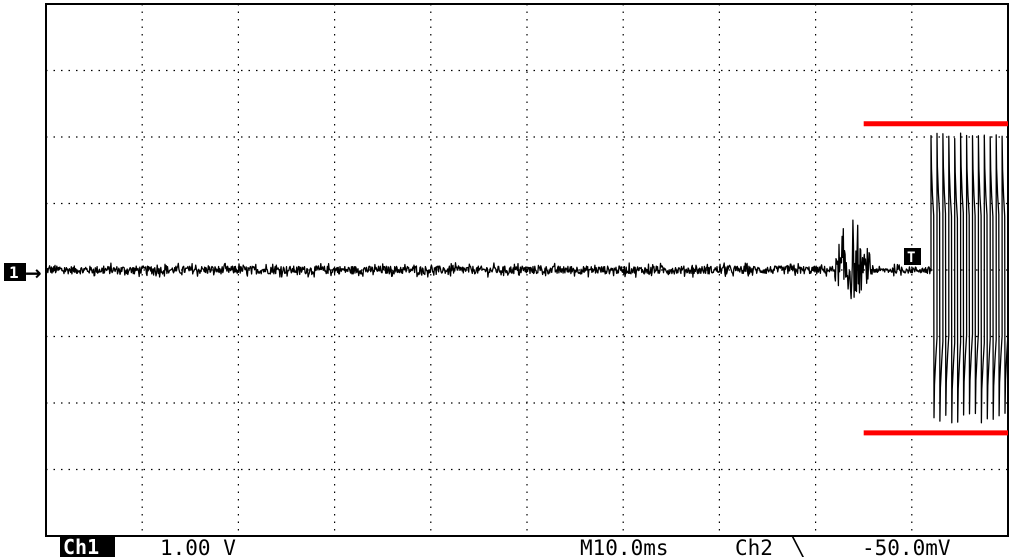  Describe the element at coordinates (198, 546) in the screenshot. I see `volts-per-div: 1.00 V` at that location.